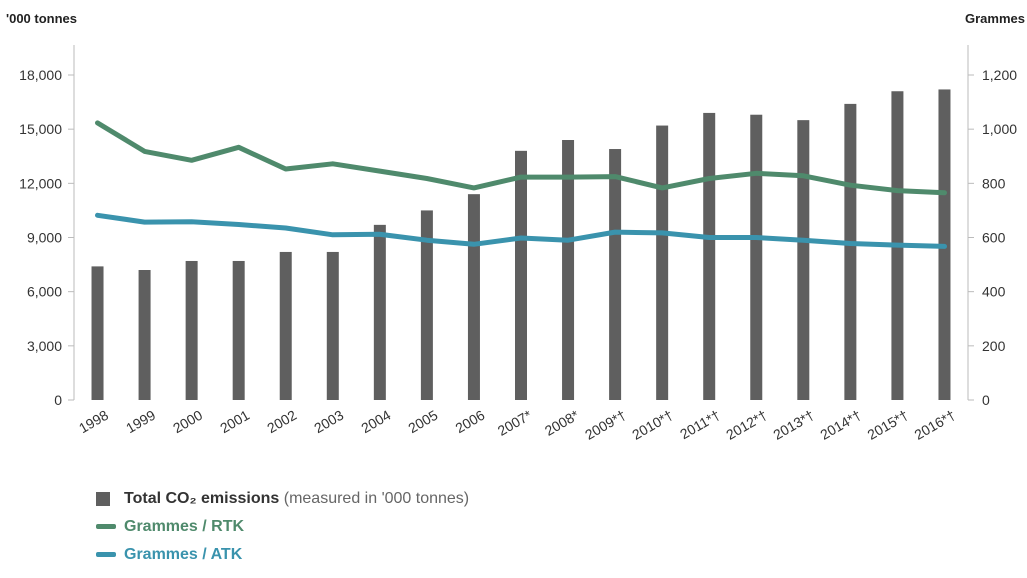  What do you see at coordinates (994, 292) in the screenshot?
I see `right-tick-label: 400` at bounding box center [994, 292].